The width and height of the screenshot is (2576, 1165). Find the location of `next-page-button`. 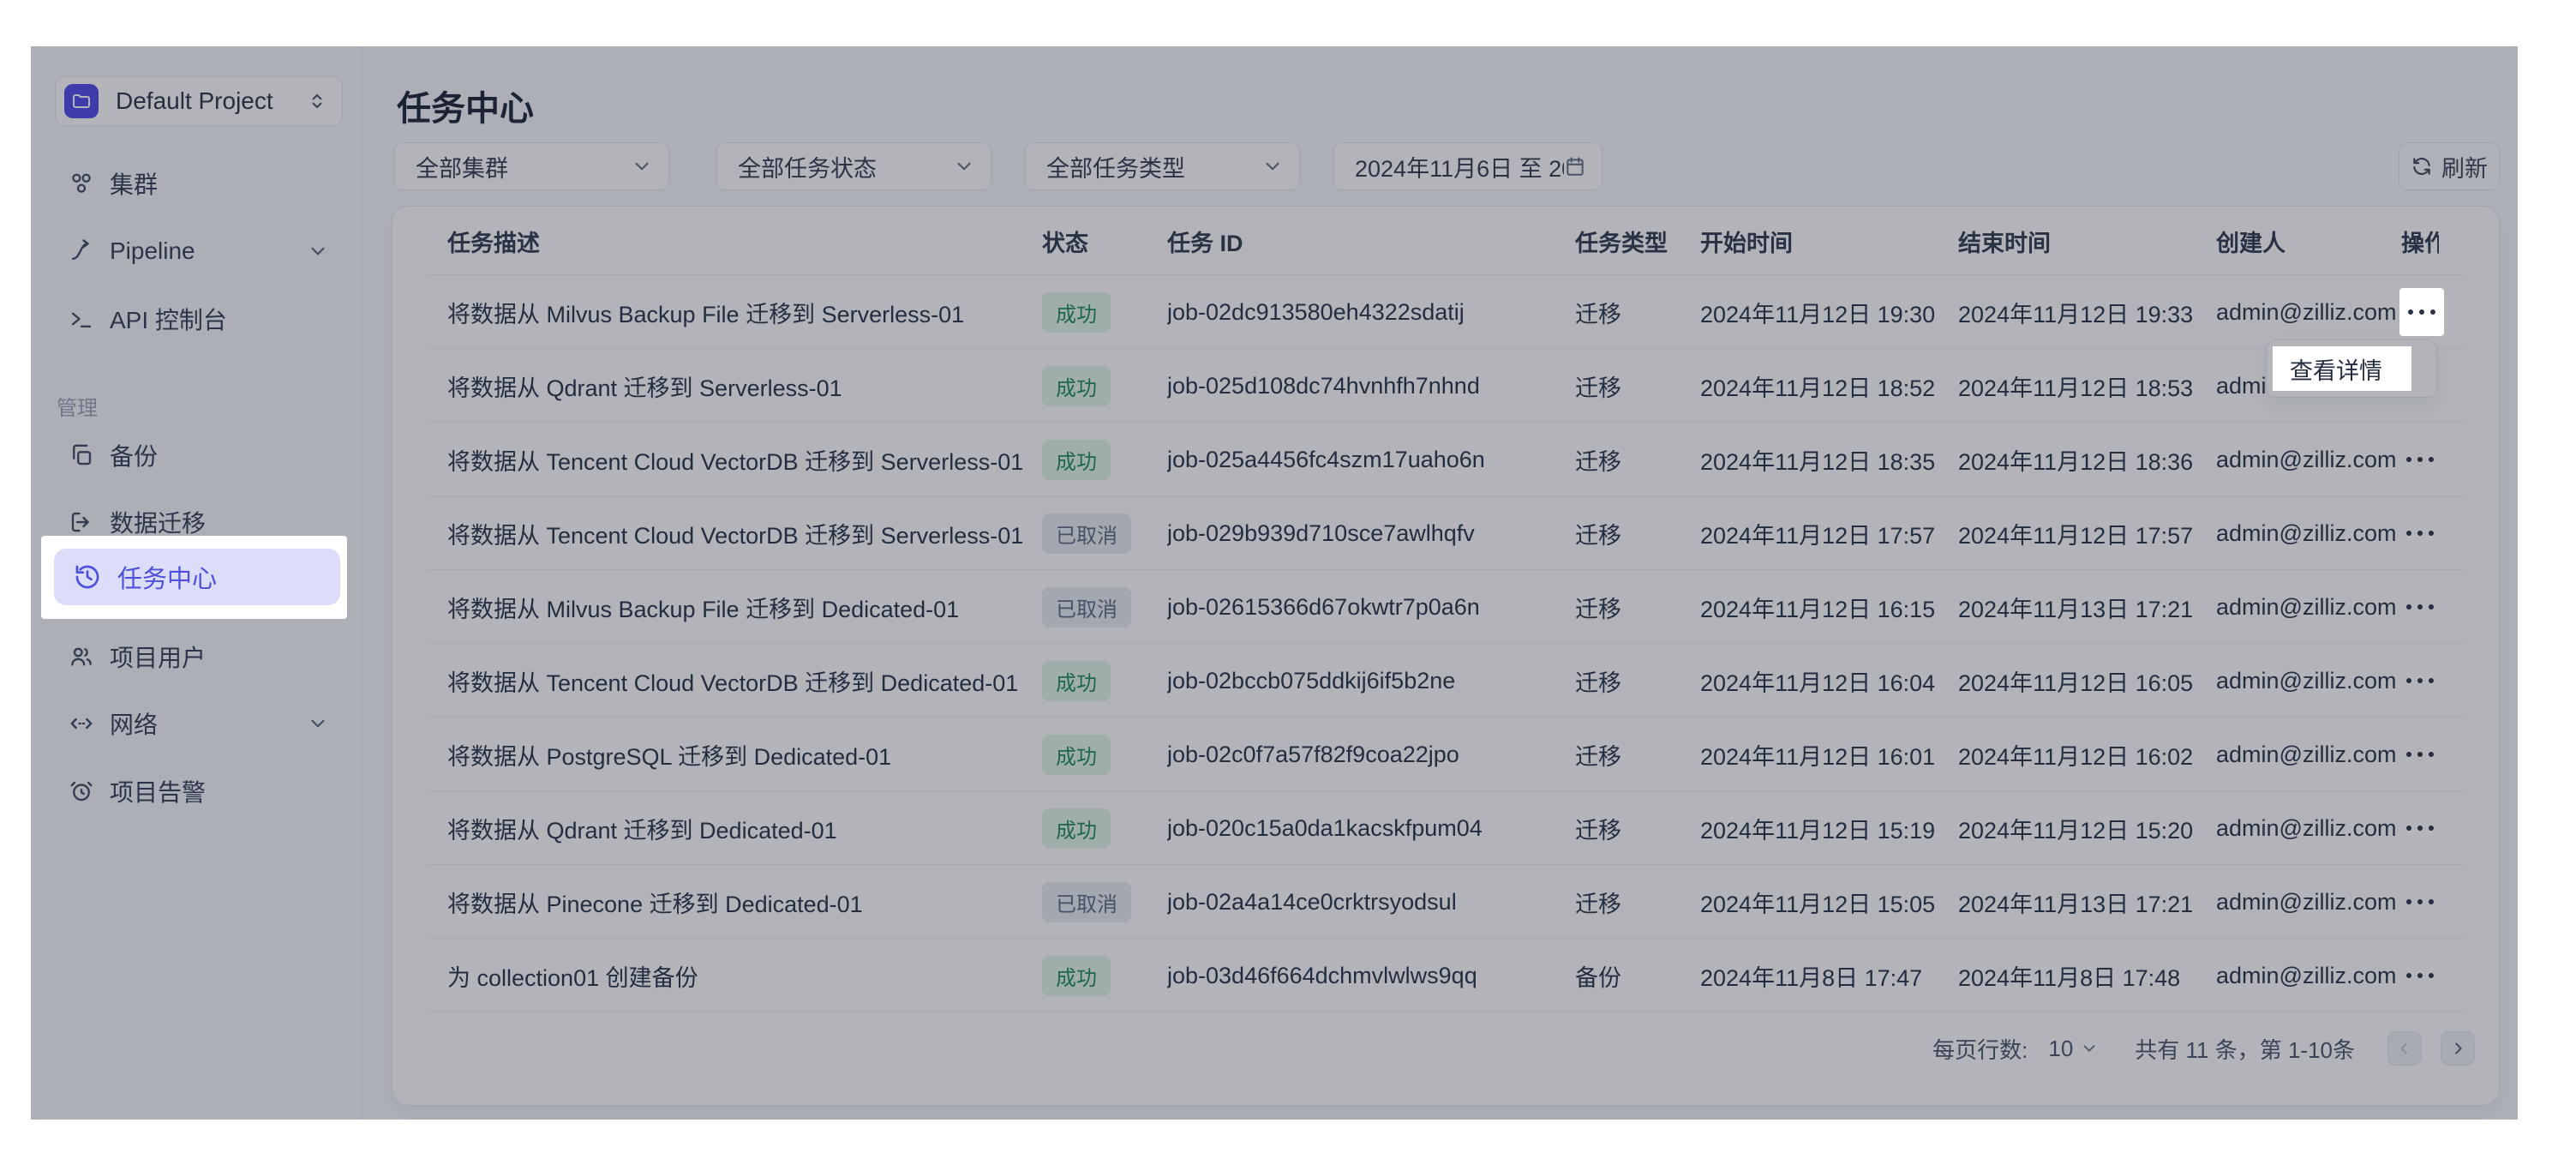

next-page-button is located at coordinates (2458, 1048).